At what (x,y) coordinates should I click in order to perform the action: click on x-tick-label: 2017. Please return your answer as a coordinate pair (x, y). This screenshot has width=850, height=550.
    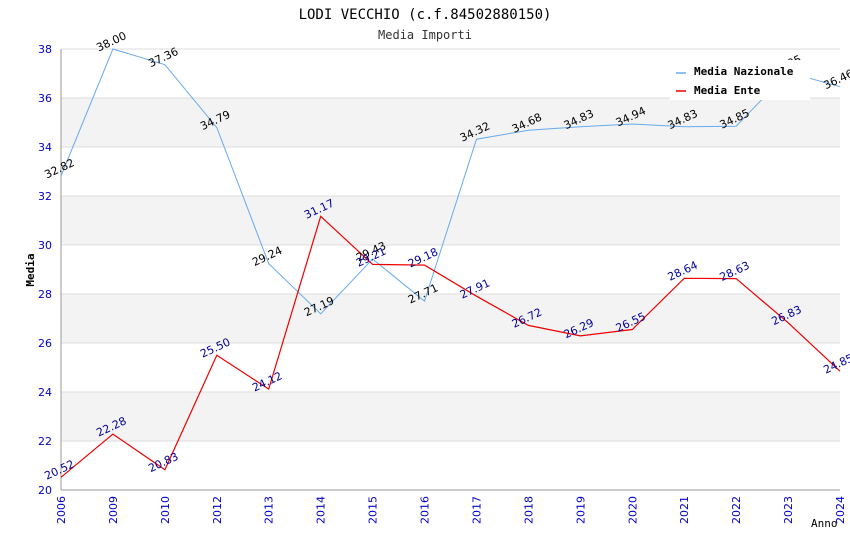
    Looking at the image, I should click on (476, 510).